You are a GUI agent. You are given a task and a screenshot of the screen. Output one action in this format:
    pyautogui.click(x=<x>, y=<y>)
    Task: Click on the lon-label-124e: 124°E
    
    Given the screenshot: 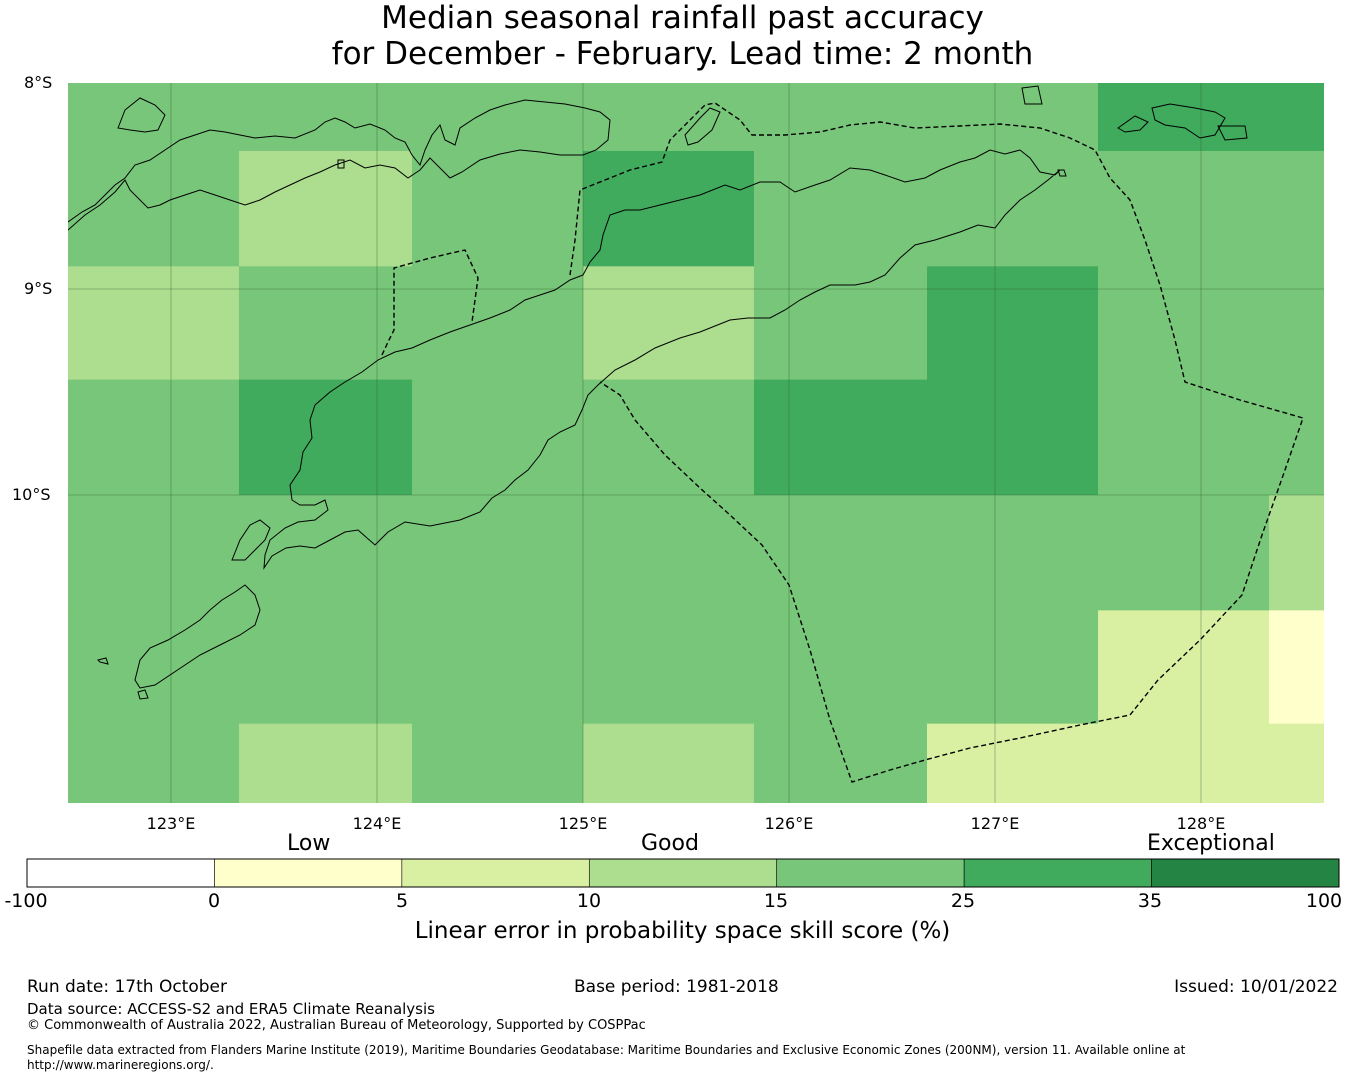 What is the action you would take?
    pyautogui.click(x=377, y=823)
    